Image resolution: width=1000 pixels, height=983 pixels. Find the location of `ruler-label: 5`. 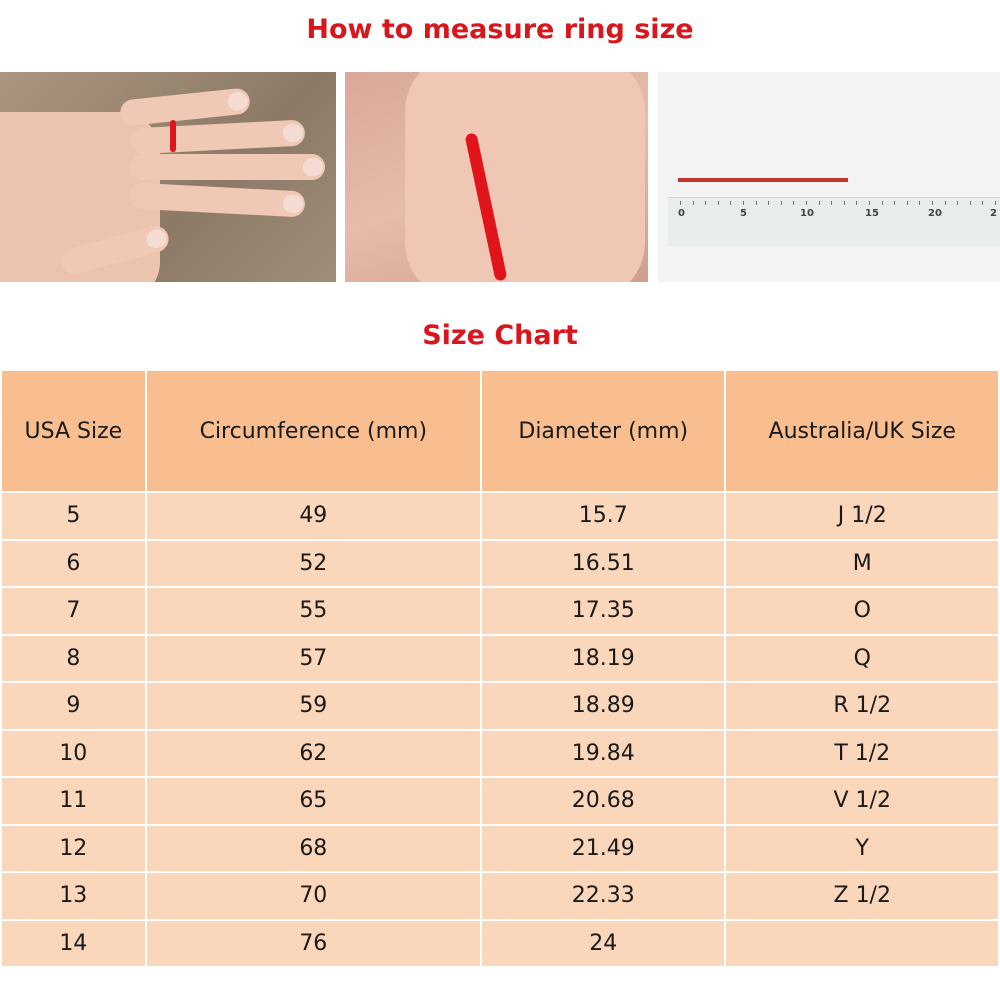

ruler-label: 5 is located at coordinates (743, 213).